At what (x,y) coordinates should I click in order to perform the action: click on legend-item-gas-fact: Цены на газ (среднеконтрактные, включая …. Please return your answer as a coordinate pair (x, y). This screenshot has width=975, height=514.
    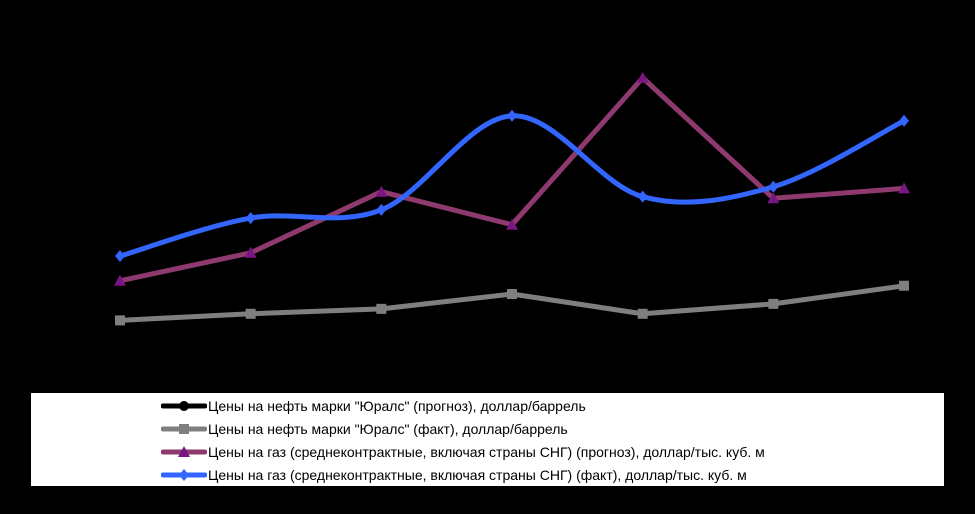
    Looking at the image, I should click on (454, 474).